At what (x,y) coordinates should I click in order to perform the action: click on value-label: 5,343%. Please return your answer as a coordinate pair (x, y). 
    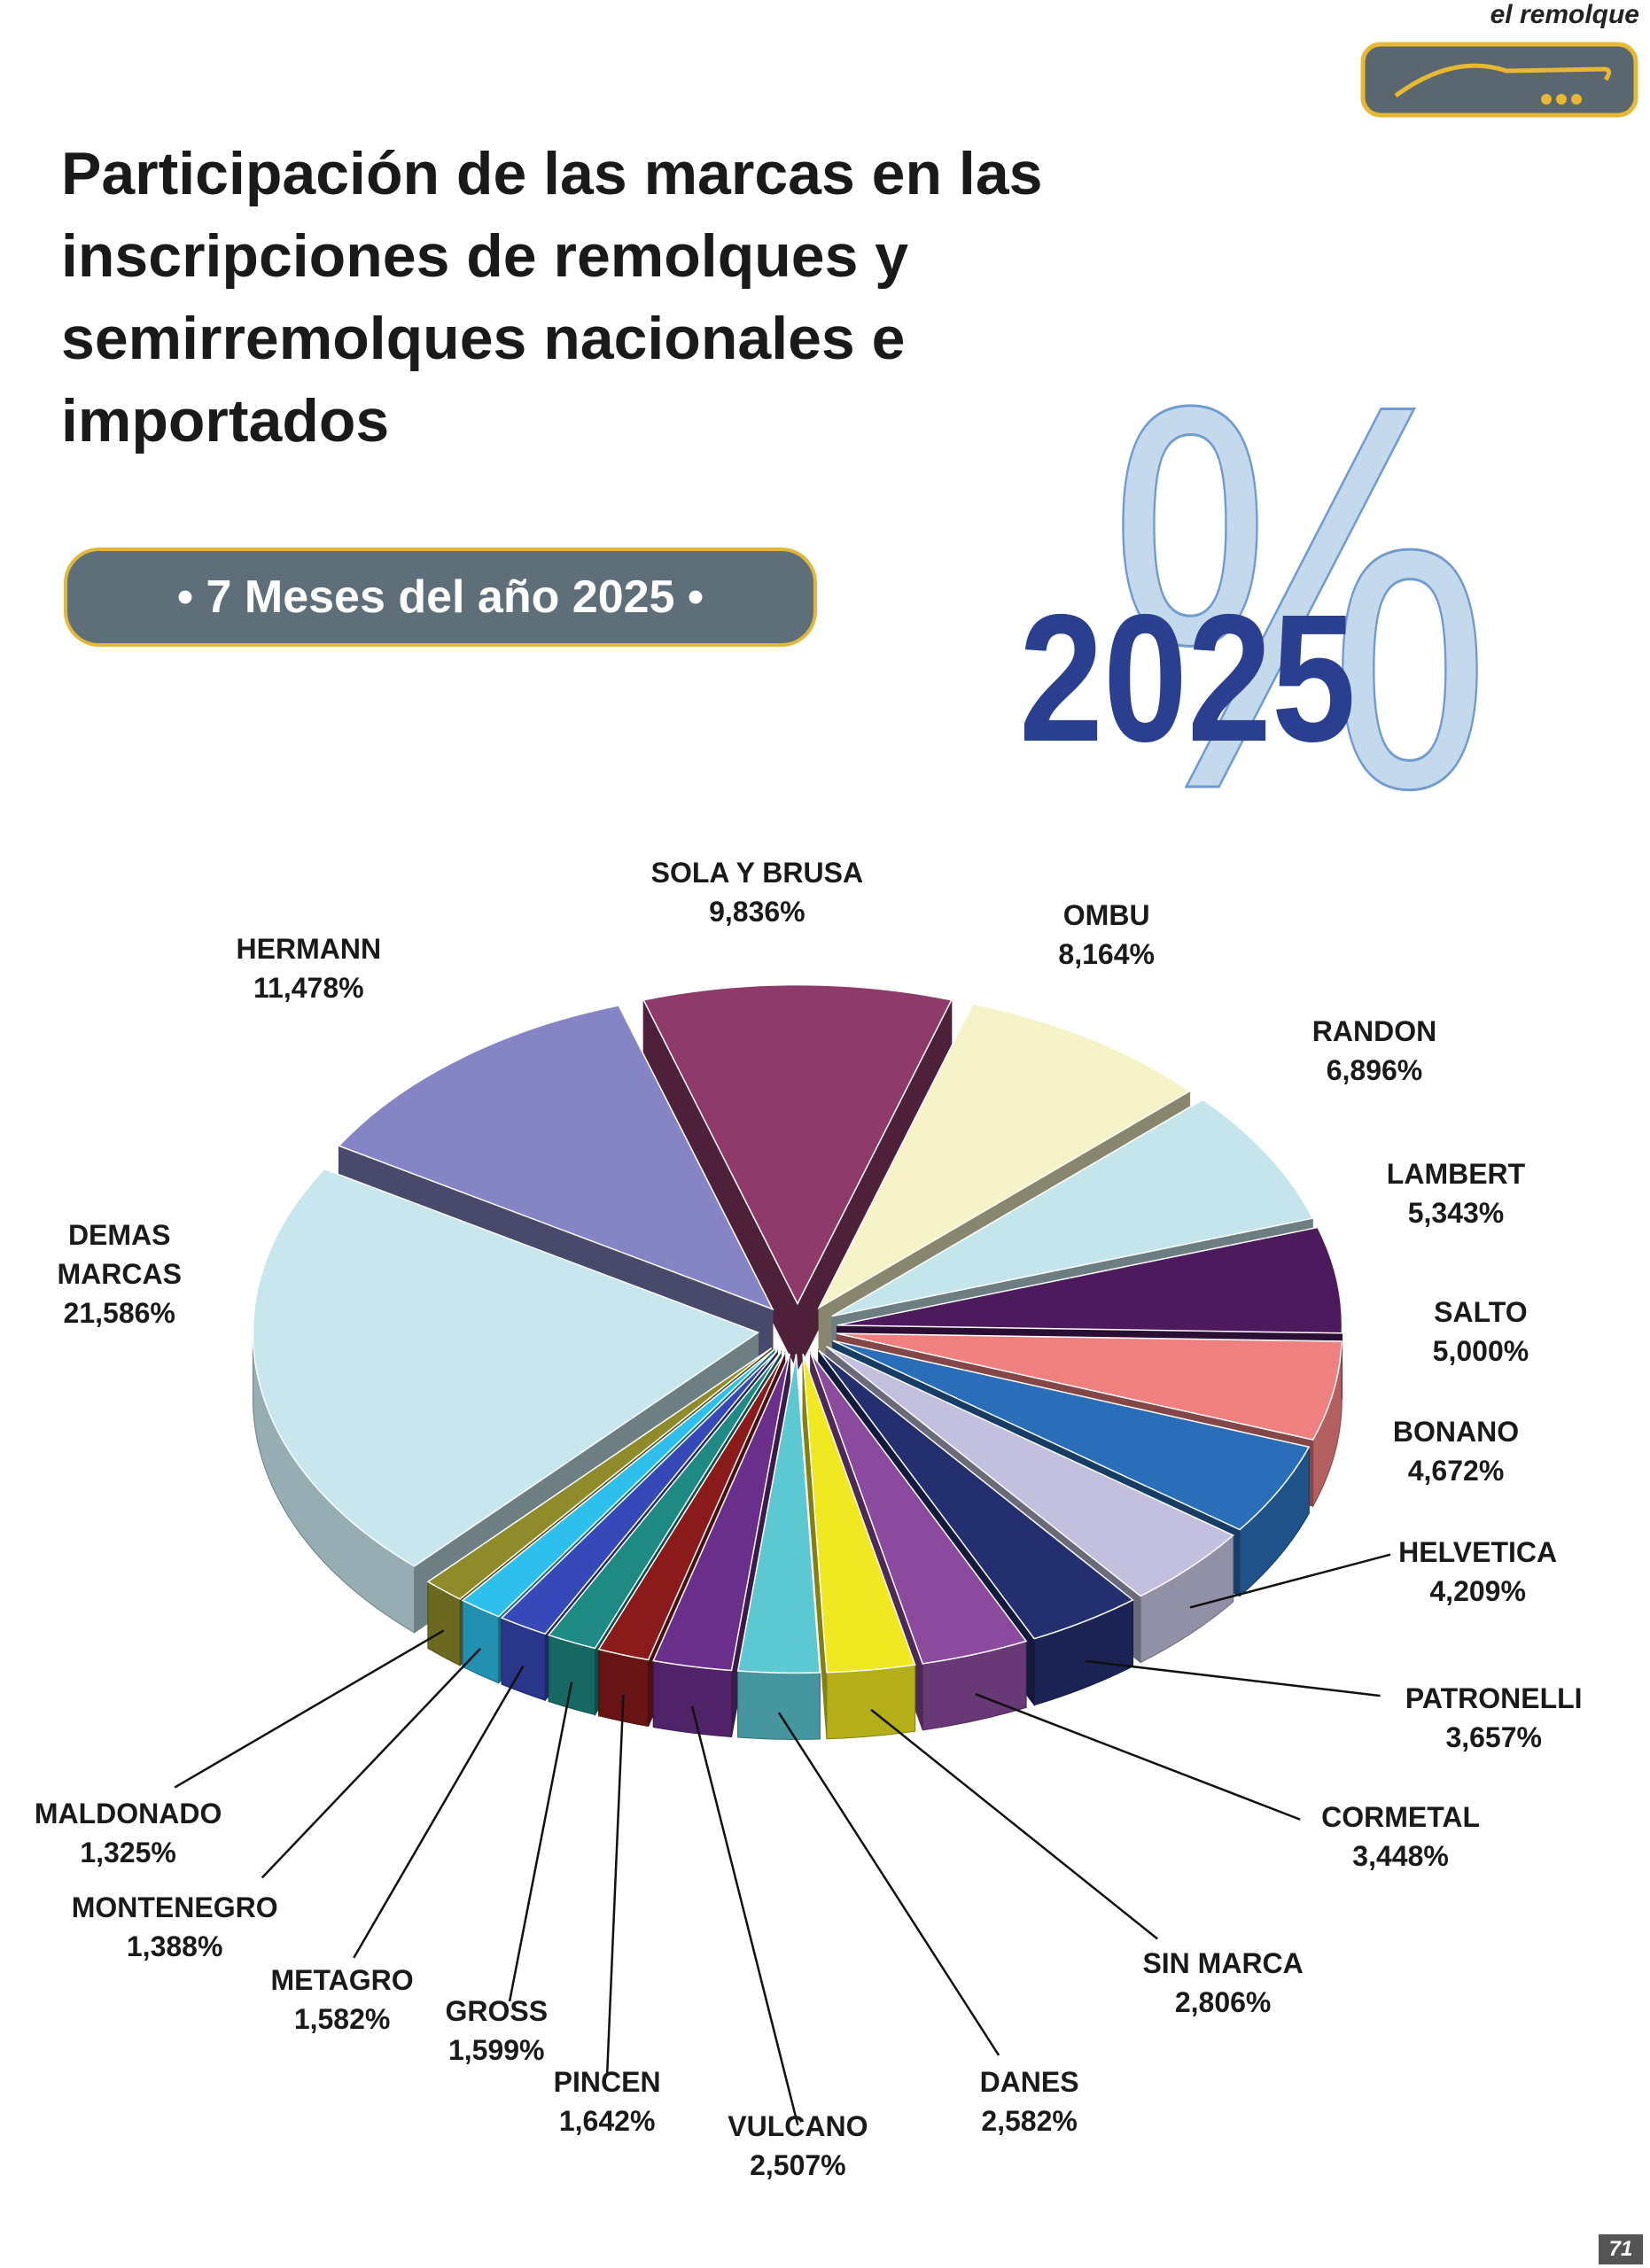
    Looking at the image, I should click on (1456, 1213).